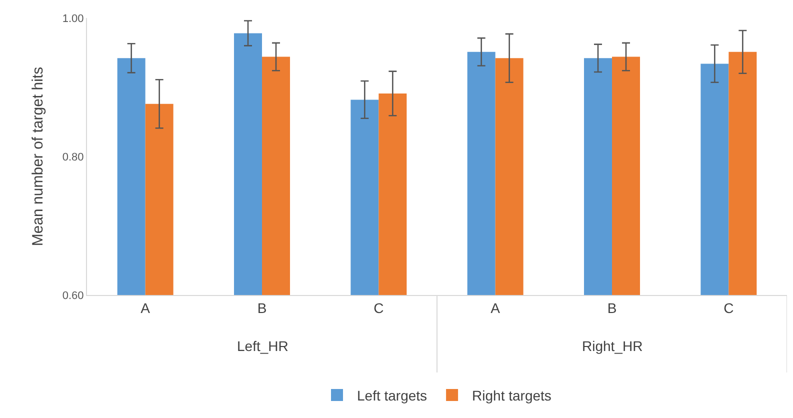 Image resolution: width=793 pixels, height=418 pixels. What do you see at coordinates (392, 395) in the screenshot?
I see `legend-label: Left targets` at bounding box center [392, 395].